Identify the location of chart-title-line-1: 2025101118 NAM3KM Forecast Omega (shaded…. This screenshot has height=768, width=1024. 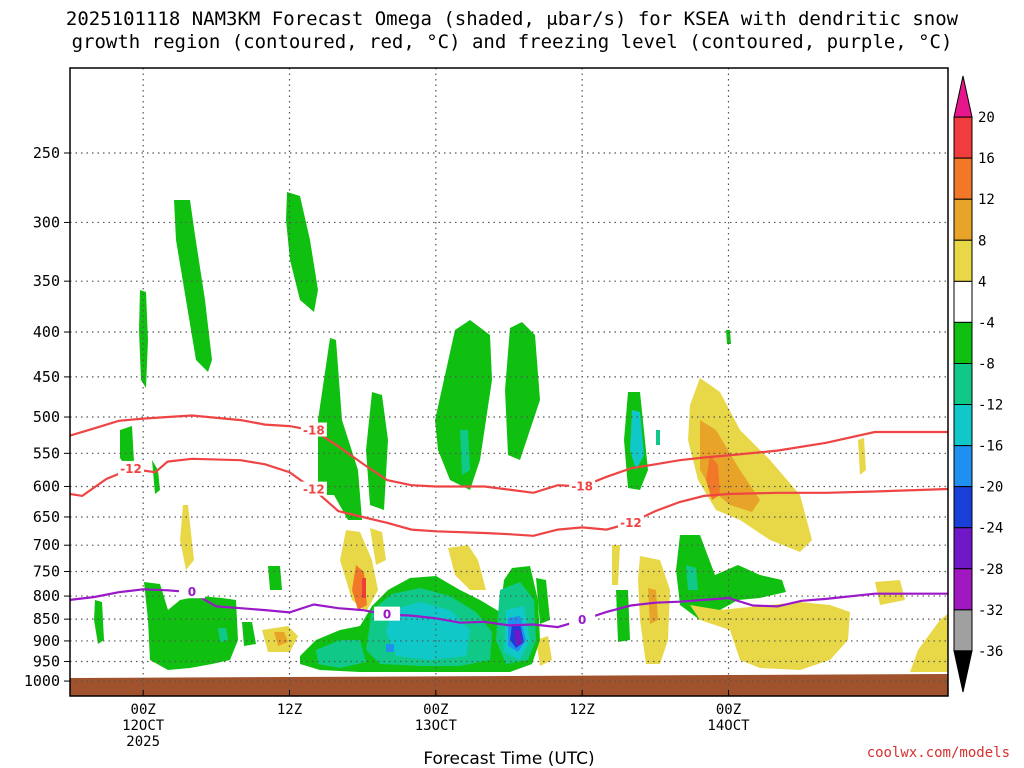
(512, 19).